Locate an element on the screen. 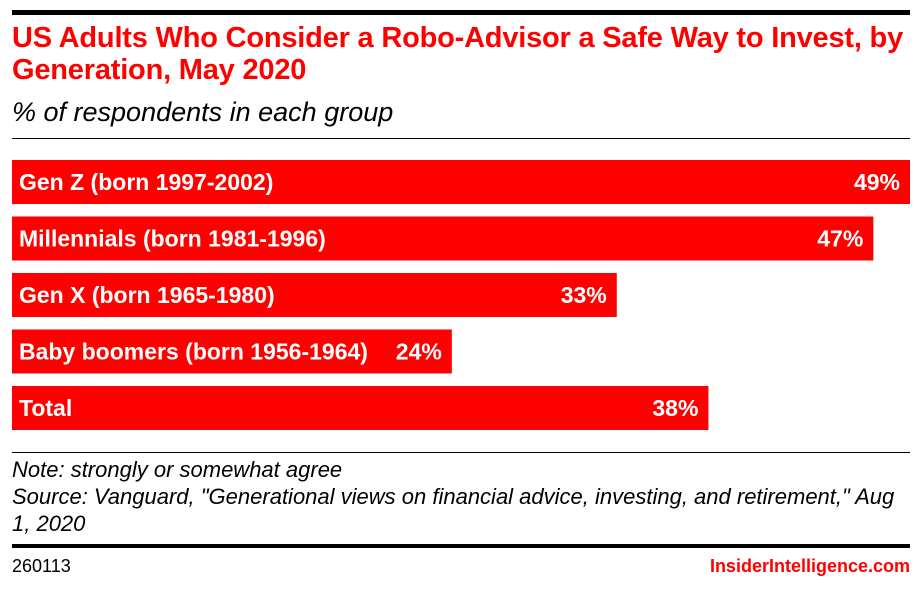 Image resolution: width=922 pixels, height=589 pixels. header-divider is located at coordinates (461, 138).